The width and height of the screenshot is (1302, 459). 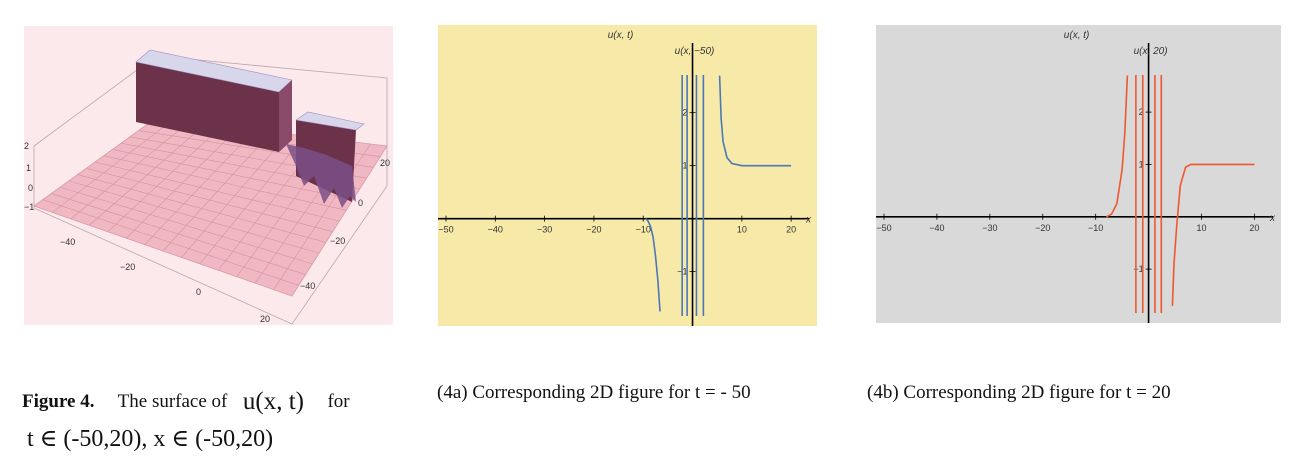 What do you see at coordinates (360, 203) in the screenshot?
I see `y-tick-label: 0` at bounding box center [360, 203].